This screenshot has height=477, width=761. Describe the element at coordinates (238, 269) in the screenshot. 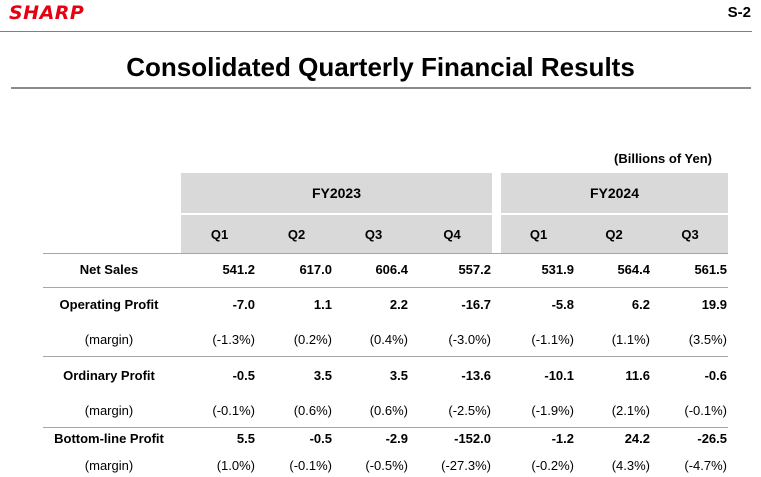

I see `value-cell: 541.2` at that location.